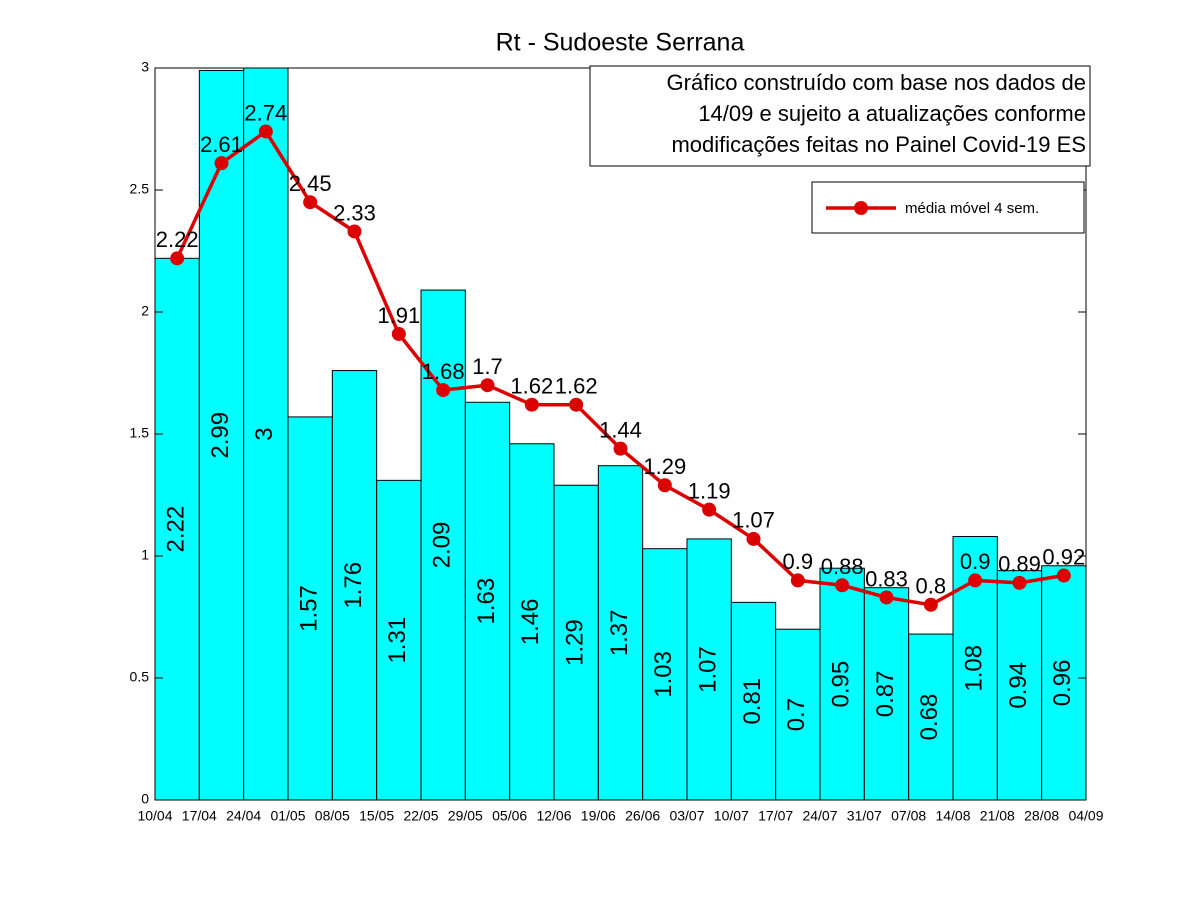 This screenshot has height=900, width=1200. I want to click on bar-value-label: 1.03, so click(663, 674).